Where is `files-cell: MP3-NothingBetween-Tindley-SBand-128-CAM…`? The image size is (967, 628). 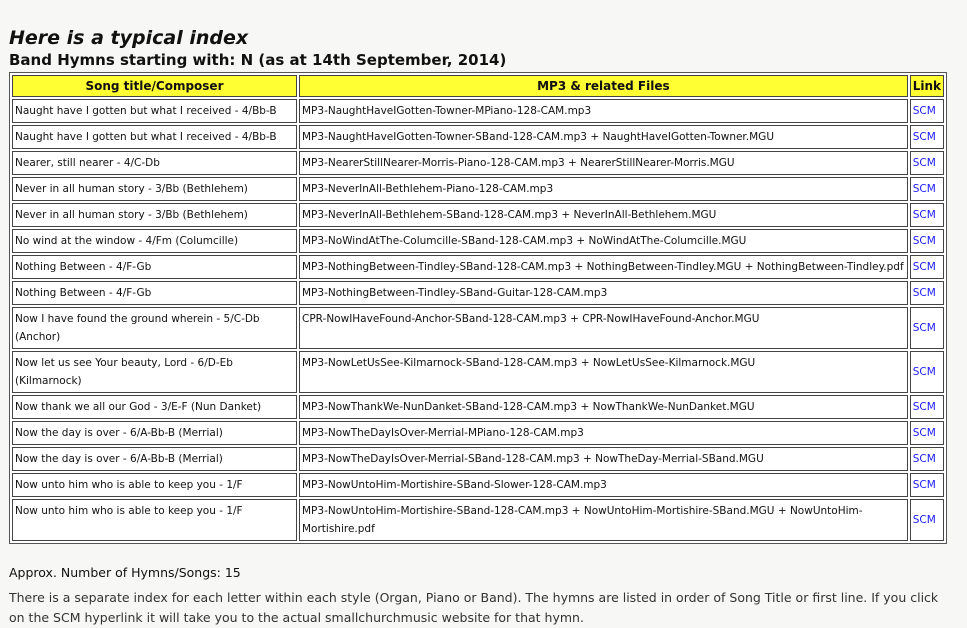 files-cell: MP3-NothingBetween-Tindley-SBand-128-CAM… is located at coordinates (603, 267).